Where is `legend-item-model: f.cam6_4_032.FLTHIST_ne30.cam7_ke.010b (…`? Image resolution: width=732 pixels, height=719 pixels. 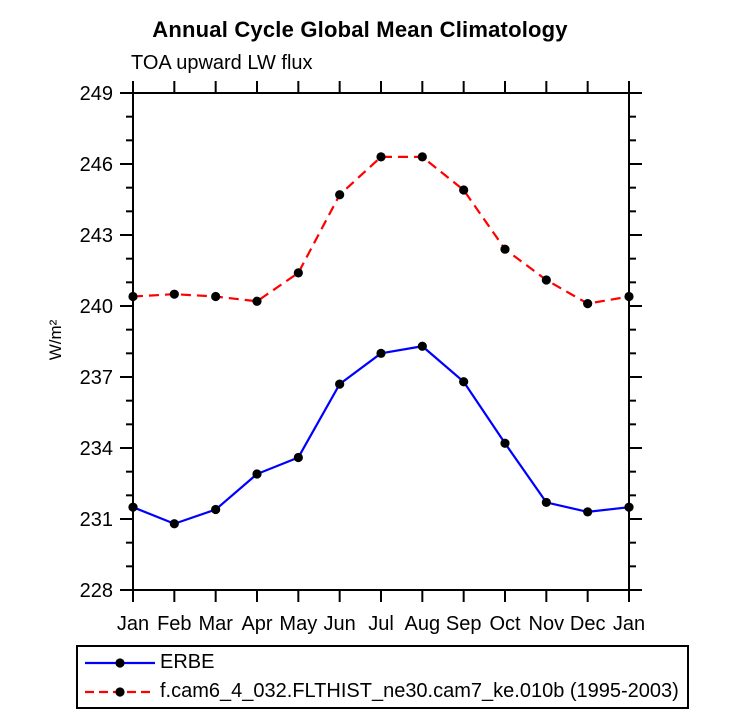 legend-item-model: f.cam6_4_032.FLTHIST_ne30.cam7_ke.010b (… is located at coordinates (385, 691).